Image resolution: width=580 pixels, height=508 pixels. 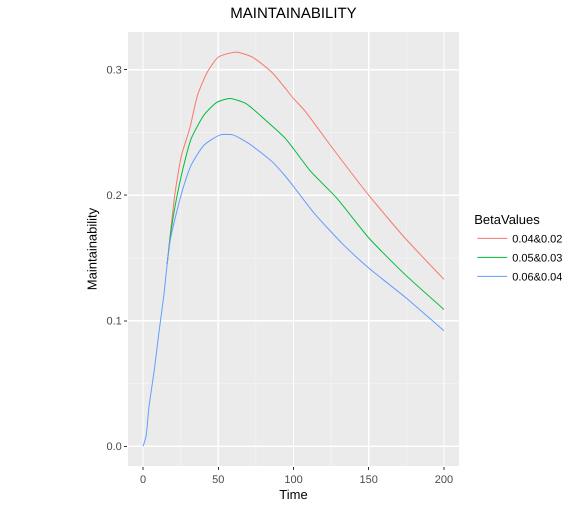 I want to click on x-tick-label: 100, so click(x=293, y=480).